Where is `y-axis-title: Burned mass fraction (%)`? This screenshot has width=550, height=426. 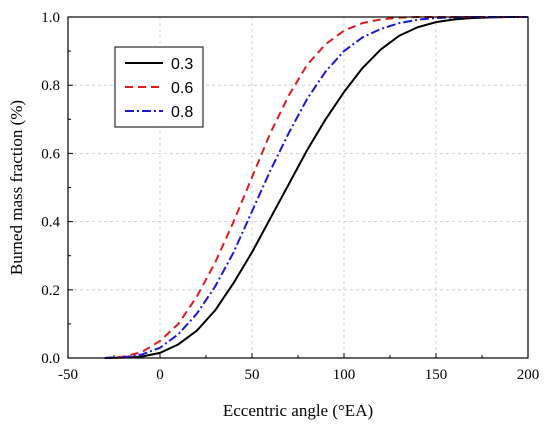
y-axis-title: Burned mass fraction (%) is located at coordinates (16, 187).